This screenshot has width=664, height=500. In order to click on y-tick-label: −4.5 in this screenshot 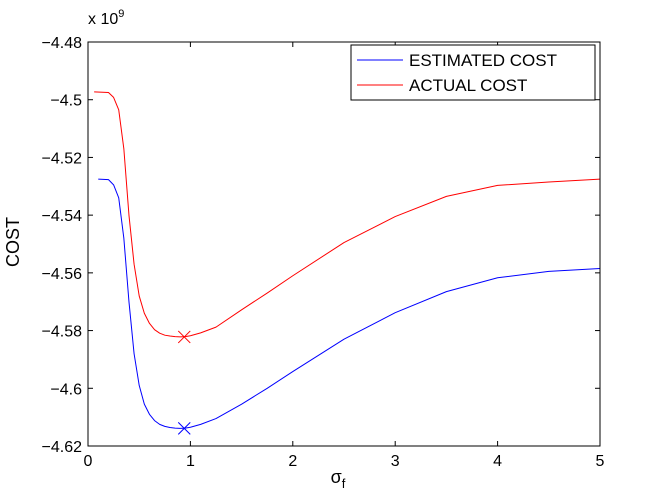, I will do `click(66, 101)`.